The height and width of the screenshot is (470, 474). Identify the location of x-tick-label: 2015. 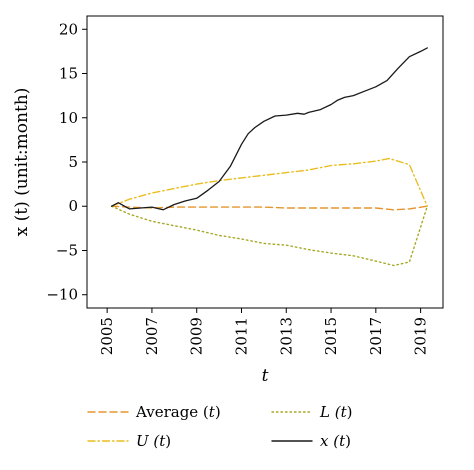
(331, 336).